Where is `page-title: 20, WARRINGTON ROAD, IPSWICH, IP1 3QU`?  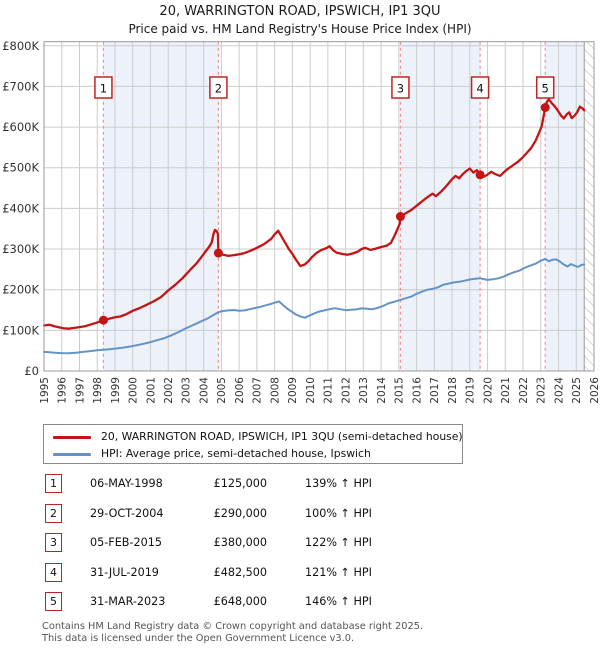 page-title: 20, WARRINGTON ROAD, IPSWICH, IP1 3QU is located at coordinates (300, 11).